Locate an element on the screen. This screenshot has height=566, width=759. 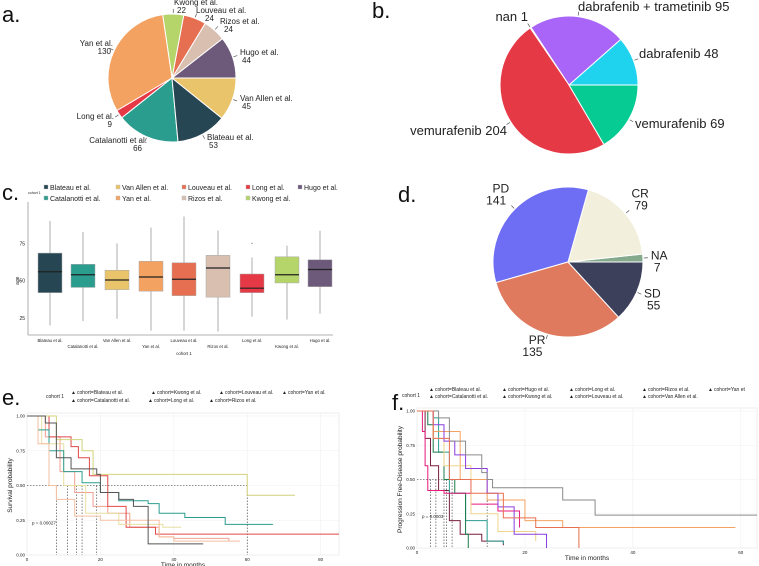
legend-label: cohort=Blateau et al. is located at coordinates (100, 393).